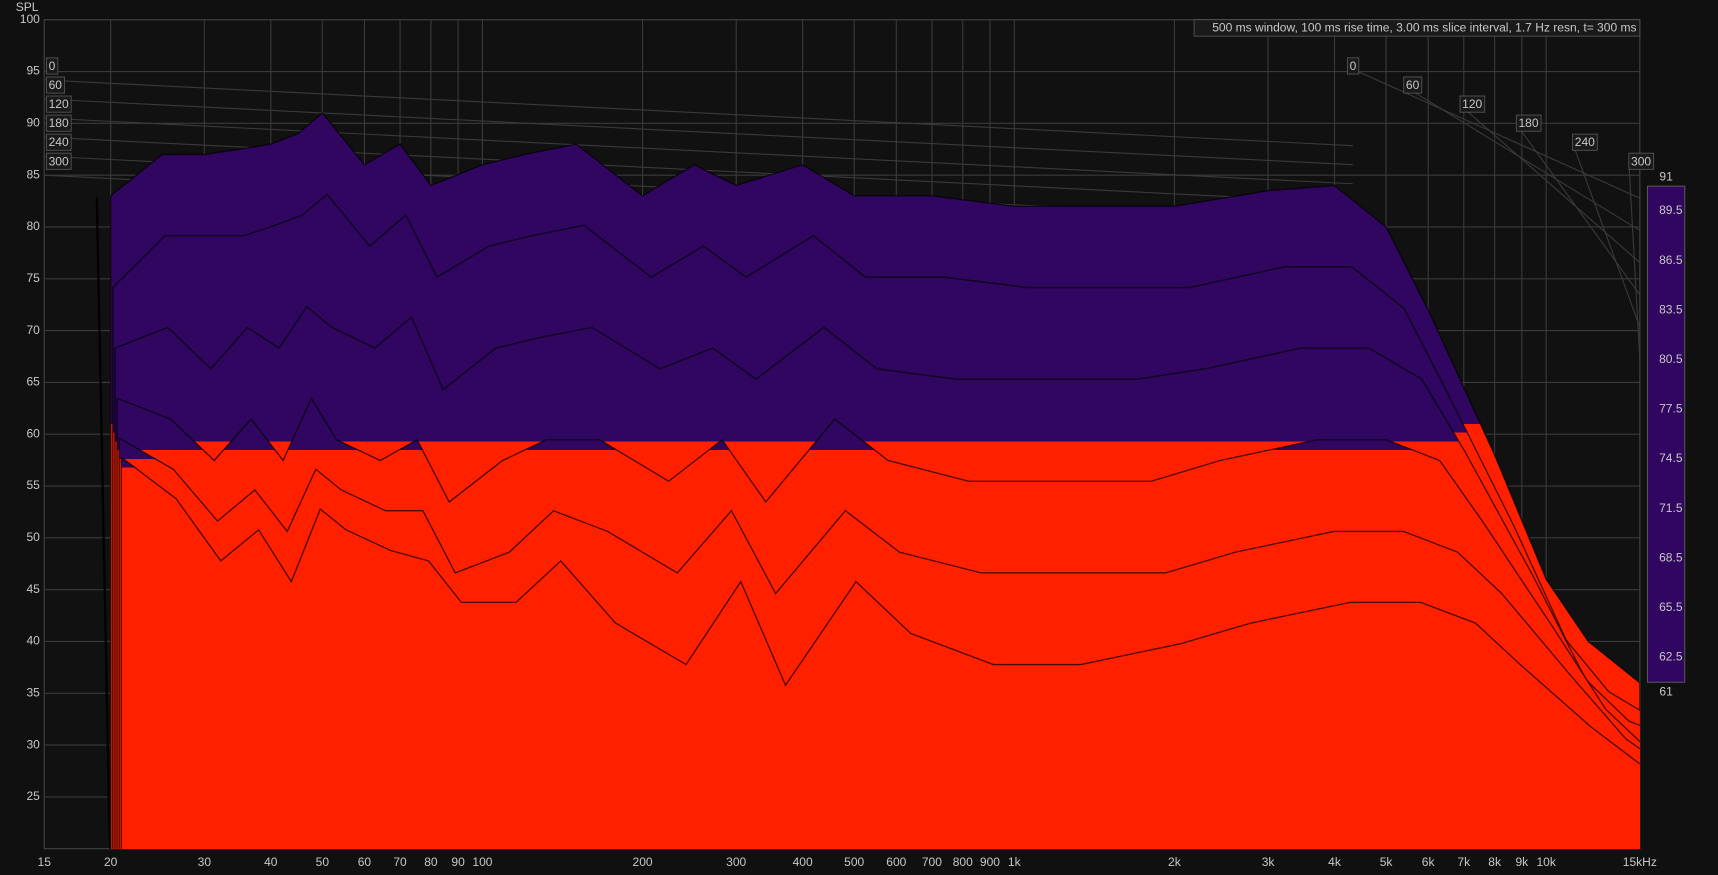  What do you see at coordinates (33, 692) in the screenshot?
I see `y-tick-label: 35` at bounding box center [33, 692].